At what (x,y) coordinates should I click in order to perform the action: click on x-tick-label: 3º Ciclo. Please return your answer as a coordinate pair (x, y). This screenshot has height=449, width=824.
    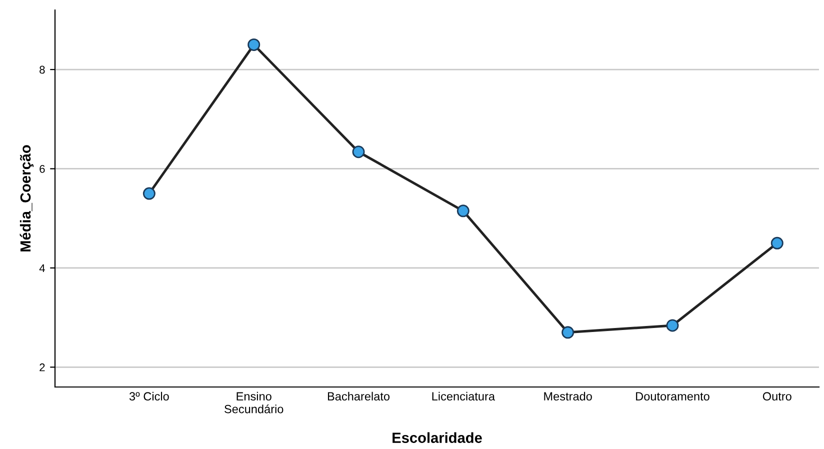
    Looking at the image, I should click on (149, 396).